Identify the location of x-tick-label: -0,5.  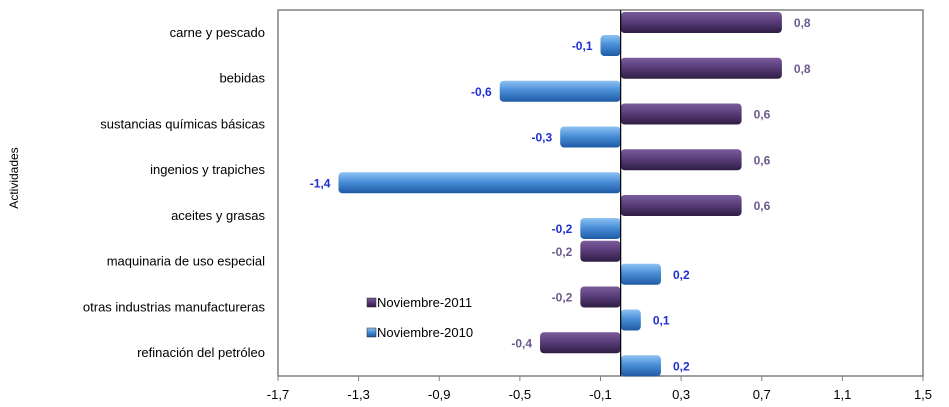
(520, 394).